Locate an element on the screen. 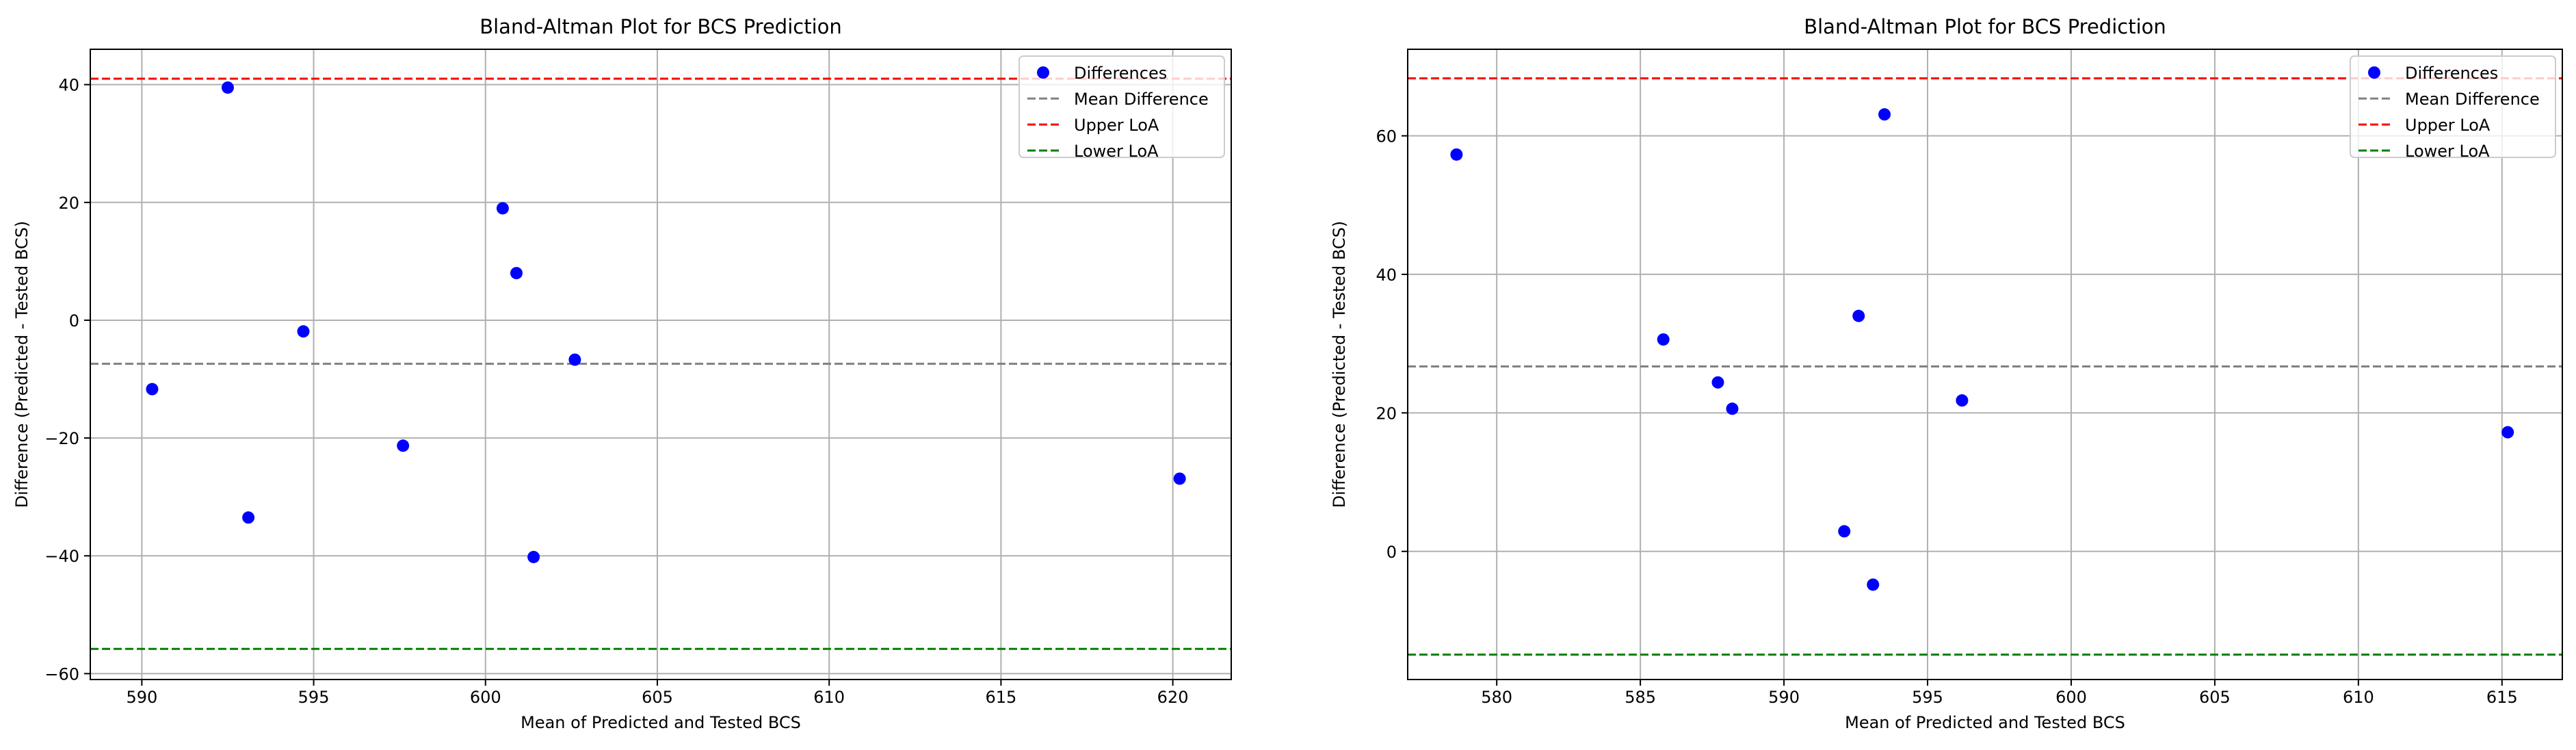 The width and height of the screenshot is (2576, 750). x-tick-label: 585 is located at coordinates (1640, 697).